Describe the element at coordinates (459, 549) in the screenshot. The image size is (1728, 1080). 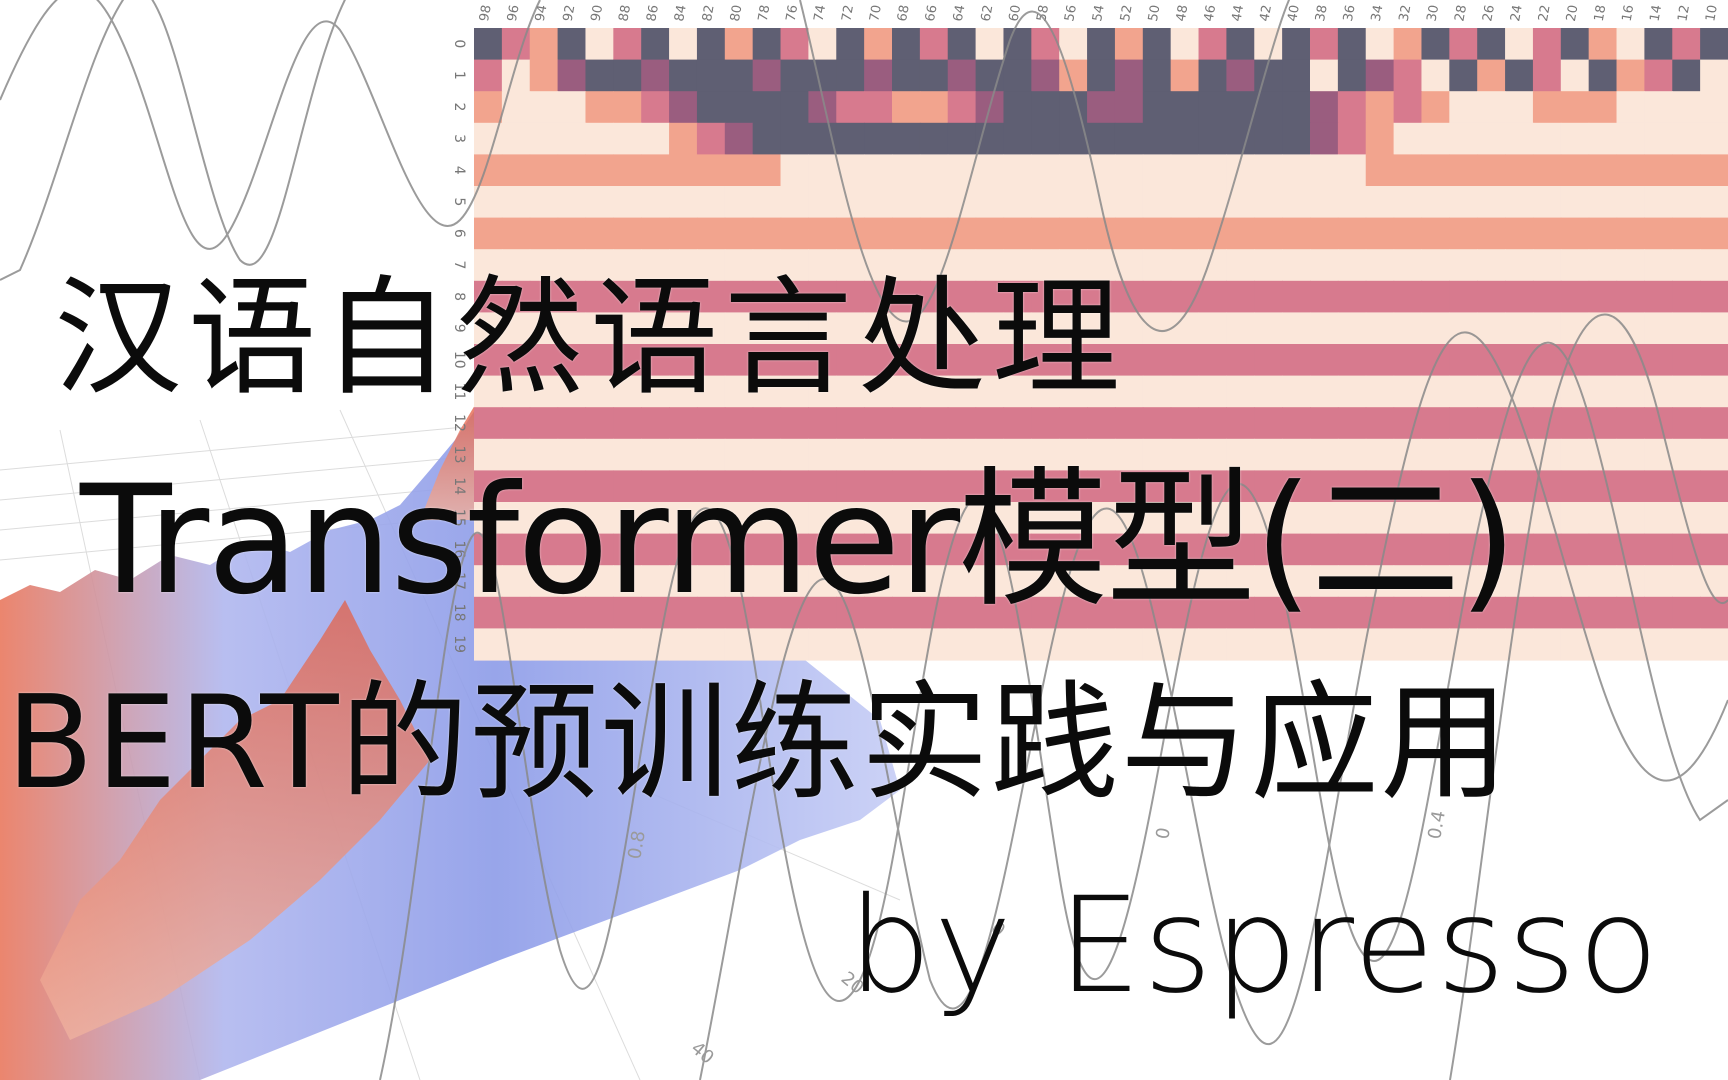
I see `heatmap-row-tick: 16` at that location.